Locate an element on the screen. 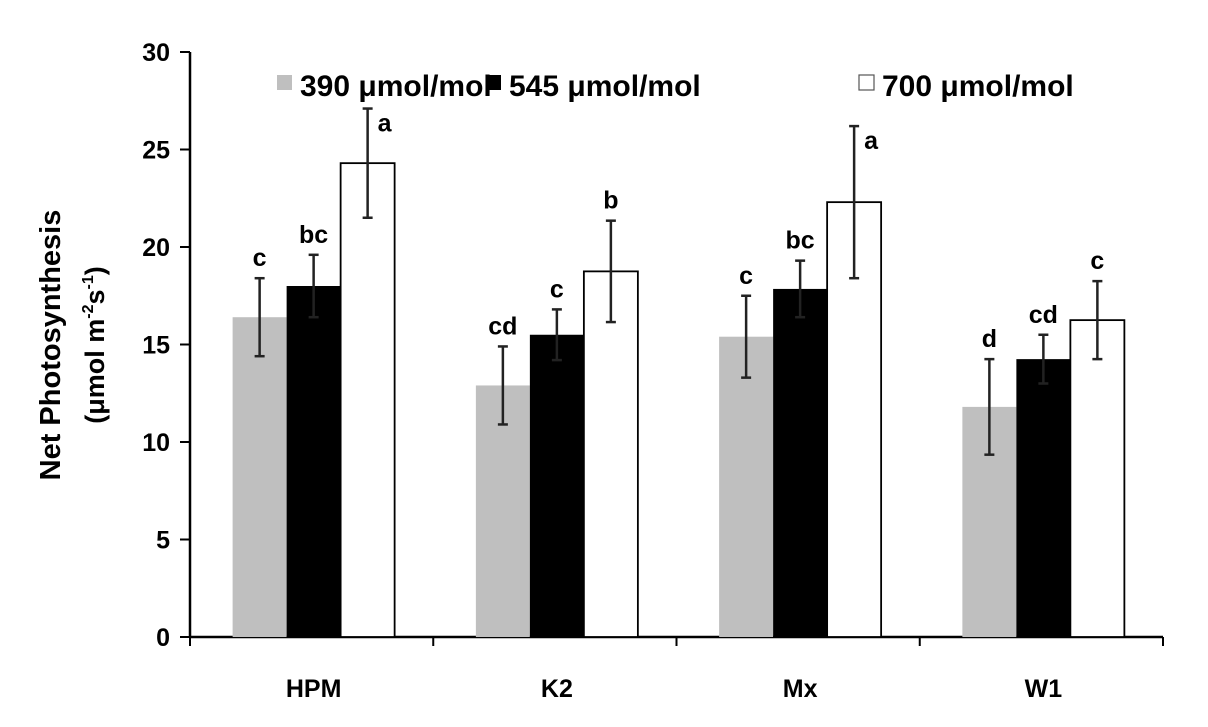 Image resolution: width=1208 pixels, height=727 pixels. y-tick-label: 20 is located at coordinates (156, 248).